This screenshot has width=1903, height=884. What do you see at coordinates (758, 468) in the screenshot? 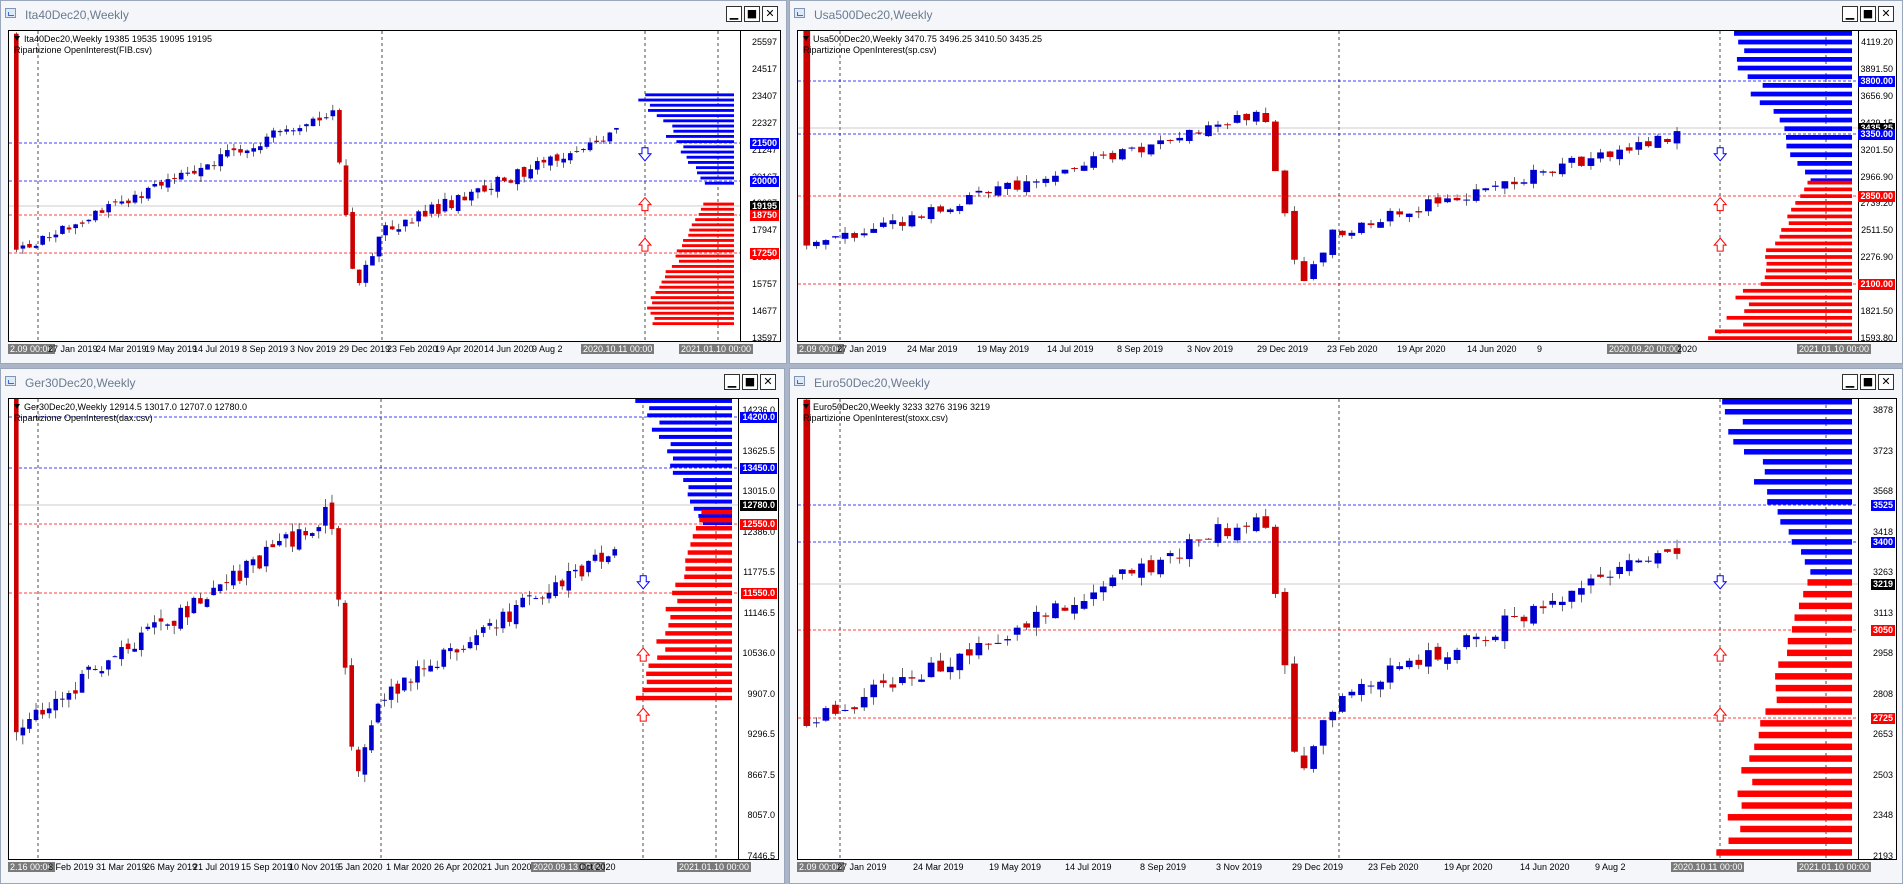
I see `price-level-badge: 13450.0` at bounding box center [758, 468].